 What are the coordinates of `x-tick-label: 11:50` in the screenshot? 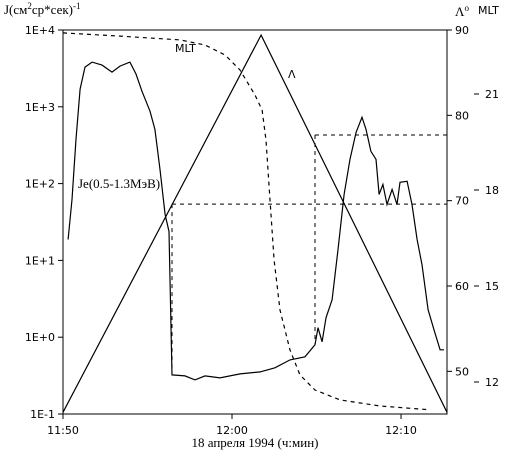 It's located at (63, 430).